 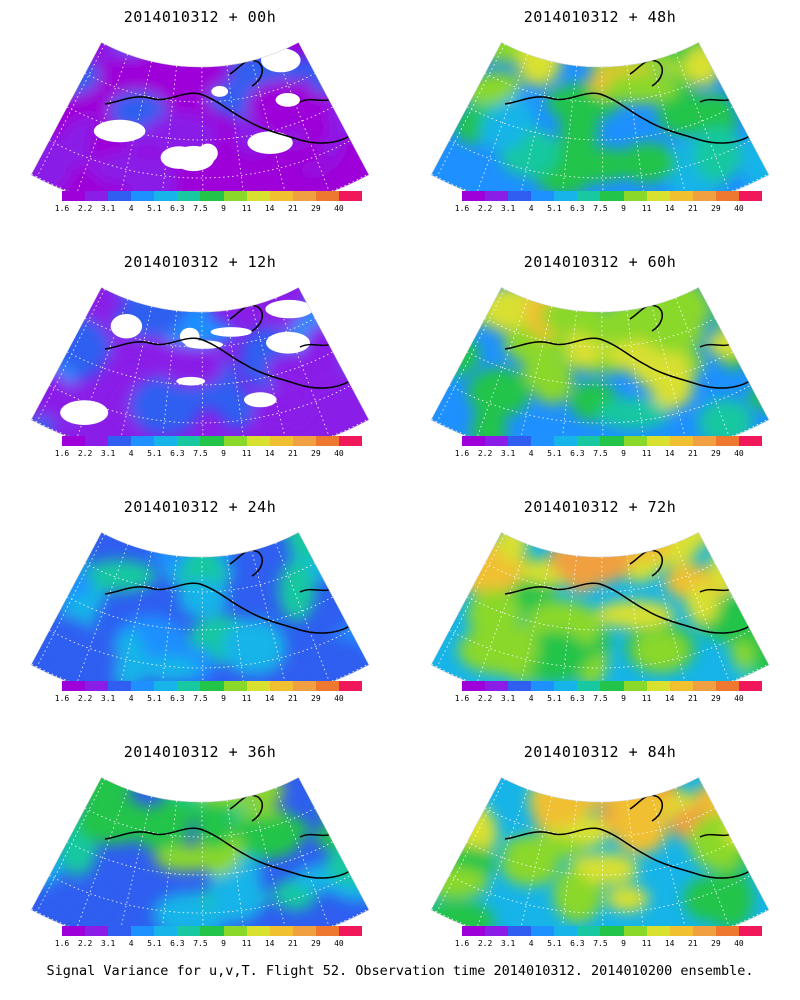 I want to click on panel-title: 2014010312 + 12h, so click(x=200, y=262).